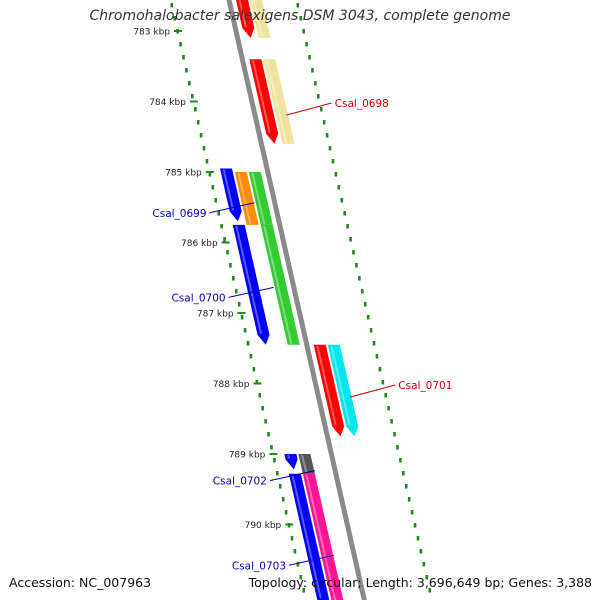 This screenshot has width=600, height=600. What do you see at coordinates (215, 315) in the screenshot?
I see `kbp-tick-label: 787 kbp` at bounding box center [215, 315].